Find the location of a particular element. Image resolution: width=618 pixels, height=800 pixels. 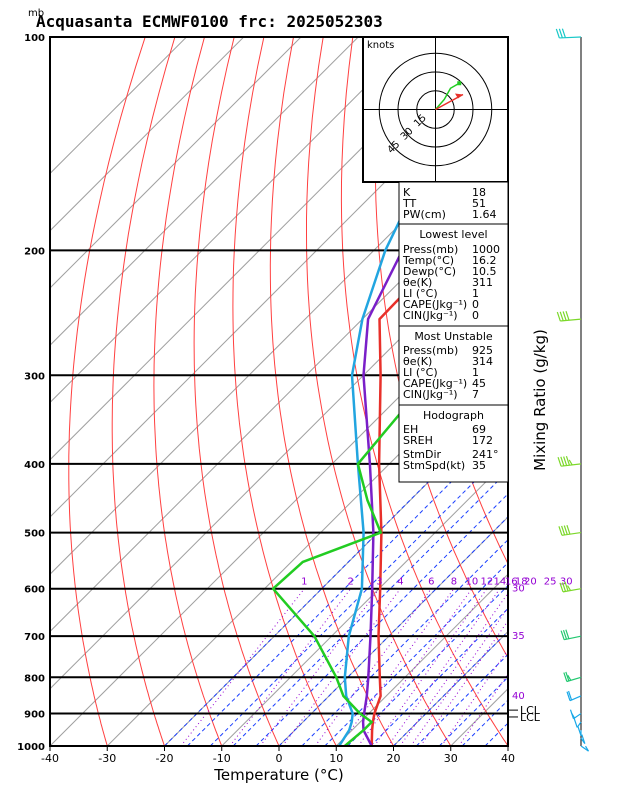

index-label: Temp(°C) is located at coordinates (428, 260).